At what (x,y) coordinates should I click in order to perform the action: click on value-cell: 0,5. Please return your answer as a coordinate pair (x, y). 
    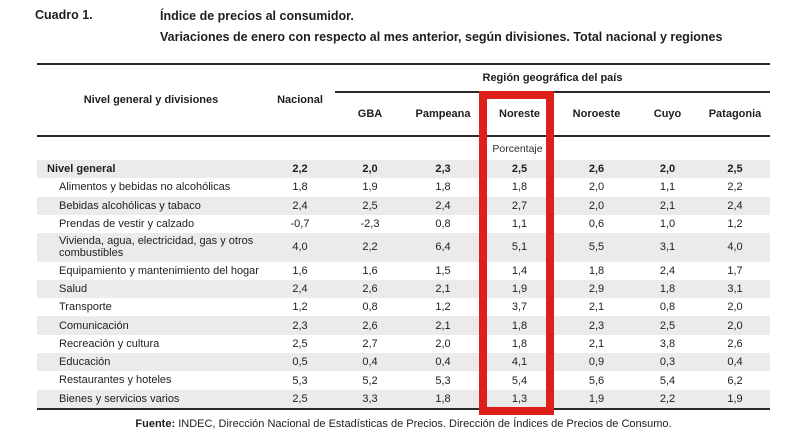
    Looking at the image, I should click on (300, 362).